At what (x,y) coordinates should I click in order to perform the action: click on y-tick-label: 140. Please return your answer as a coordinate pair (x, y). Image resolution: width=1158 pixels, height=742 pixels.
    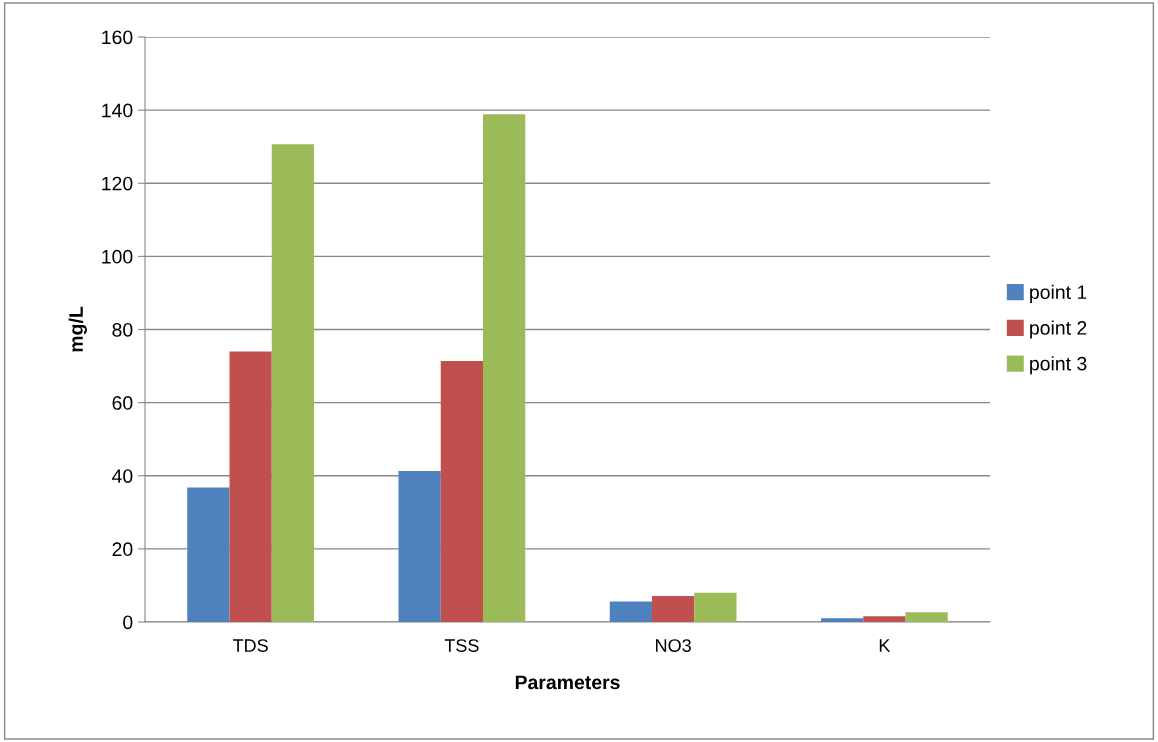
    Looking at the image, I should click on (117, 110).